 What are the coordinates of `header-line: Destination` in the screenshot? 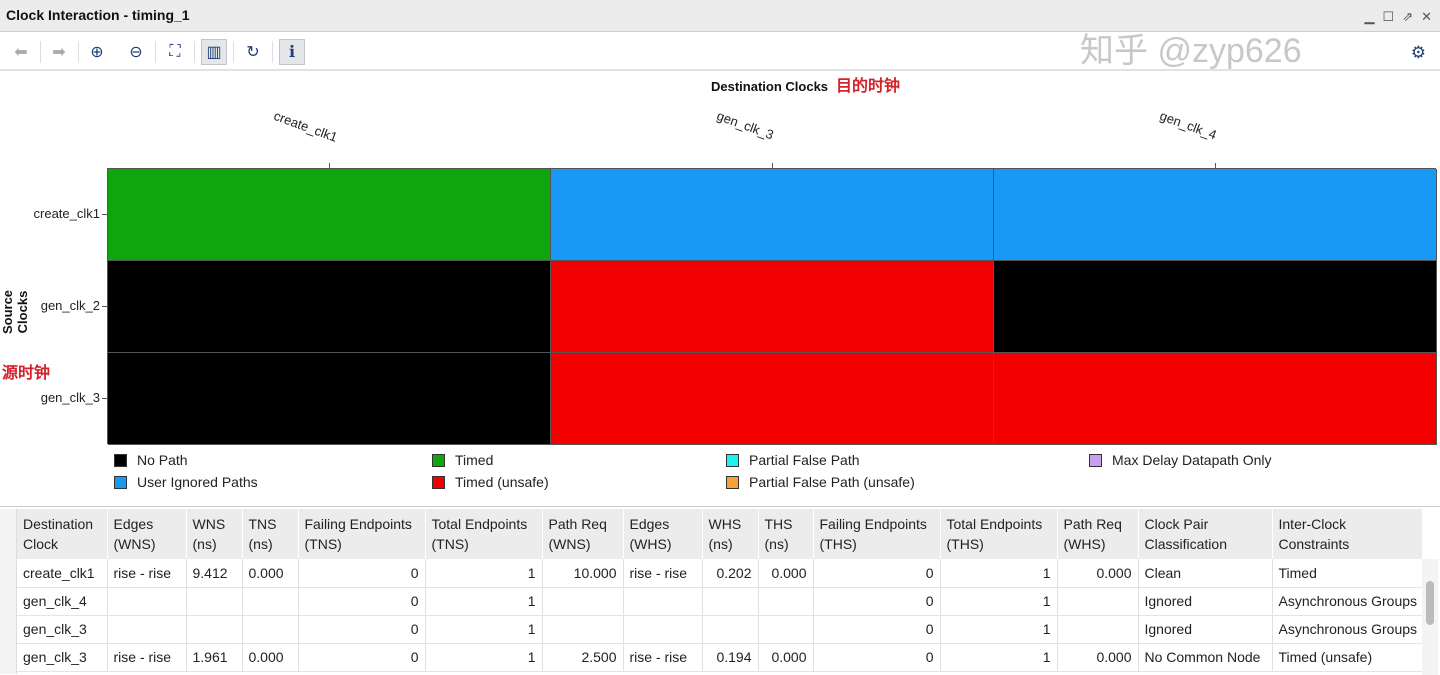 It's located at (58, 524).